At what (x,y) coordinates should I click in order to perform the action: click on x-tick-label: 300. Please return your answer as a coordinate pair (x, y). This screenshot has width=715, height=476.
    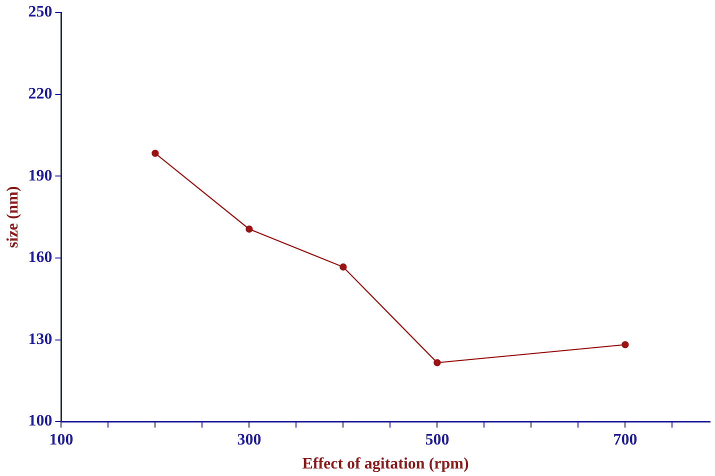
    Looking at the image, I should click on (249, 439).